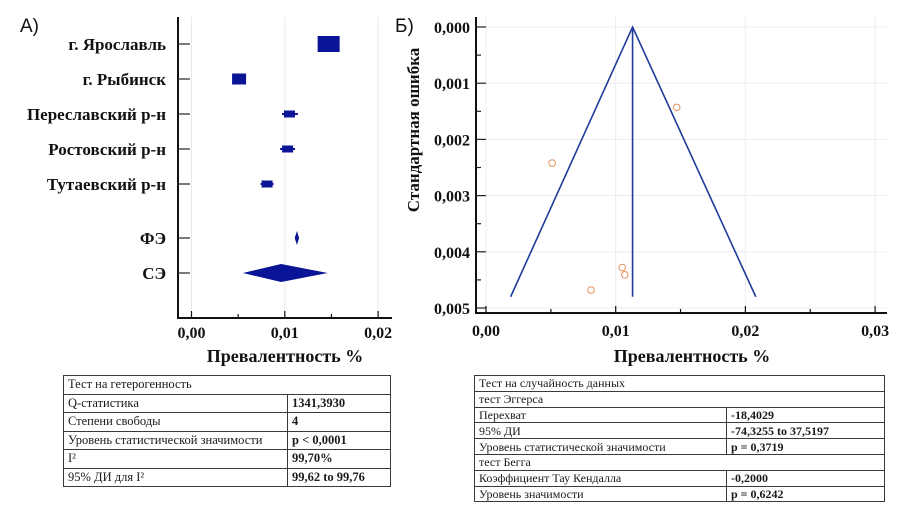 The width and height of the screenshot is (901, 522). I want to click on row-value: 99,62 to 99,76, so click(339, 477).